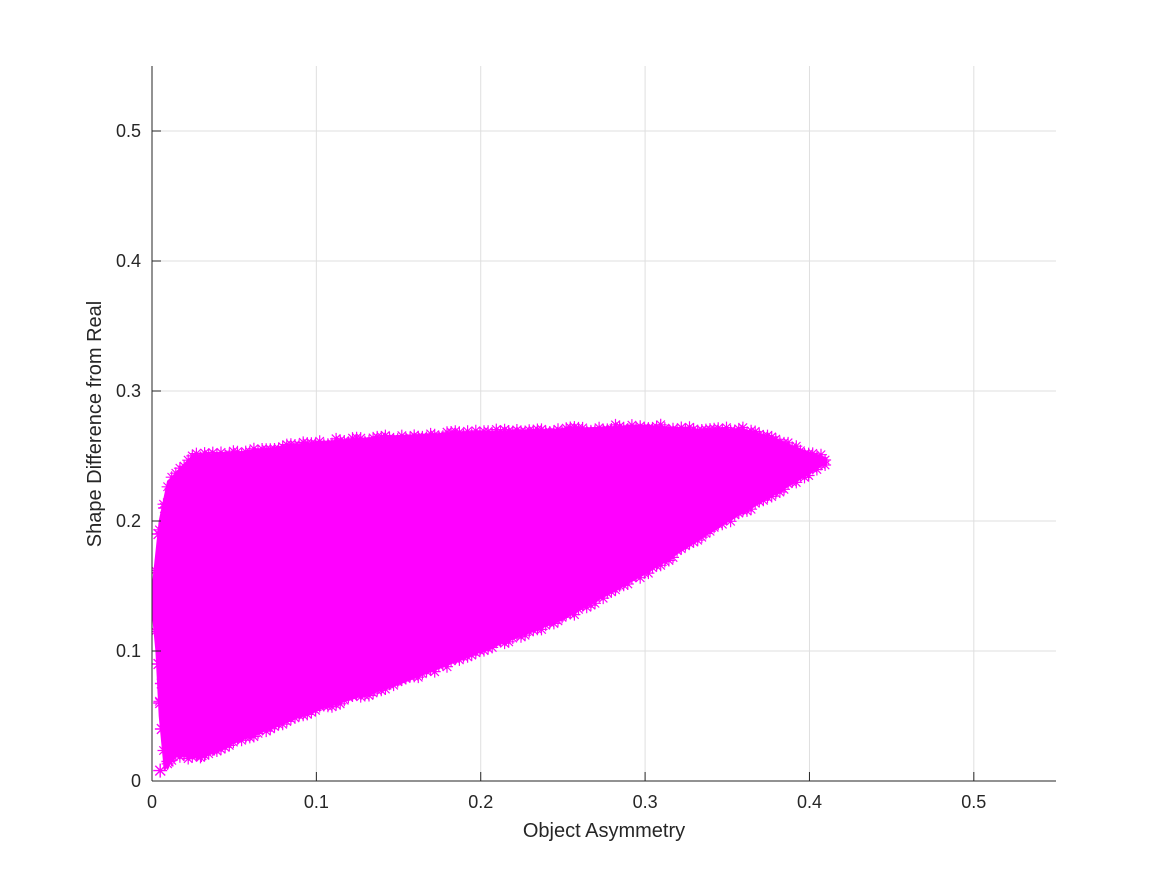  What do you see at coordinates (973, 802) in the screenshot?
I see `x-tick-label: 0.5` at bounding box center [973, 802].